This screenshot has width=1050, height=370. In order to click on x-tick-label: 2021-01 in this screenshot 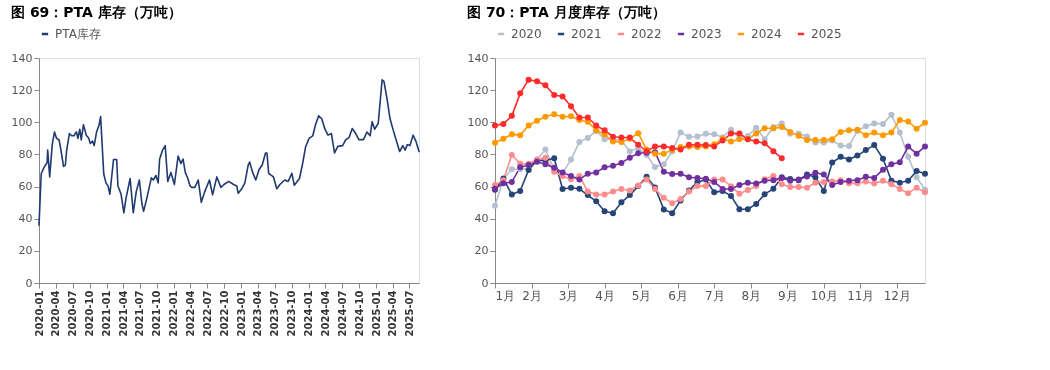, I will do `click(107, 313)`.